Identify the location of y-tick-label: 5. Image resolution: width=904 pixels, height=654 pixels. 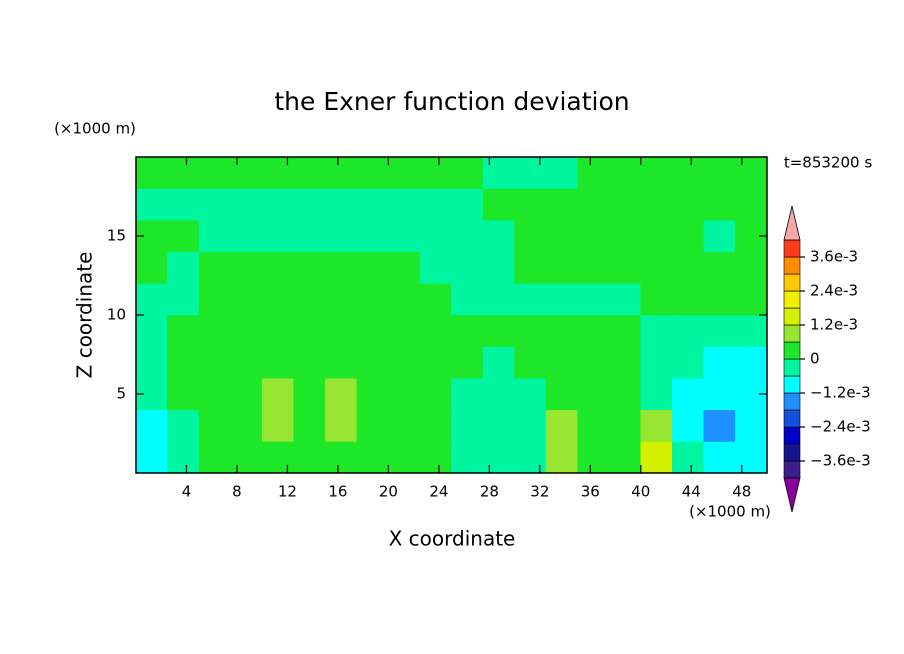
(121, 394).